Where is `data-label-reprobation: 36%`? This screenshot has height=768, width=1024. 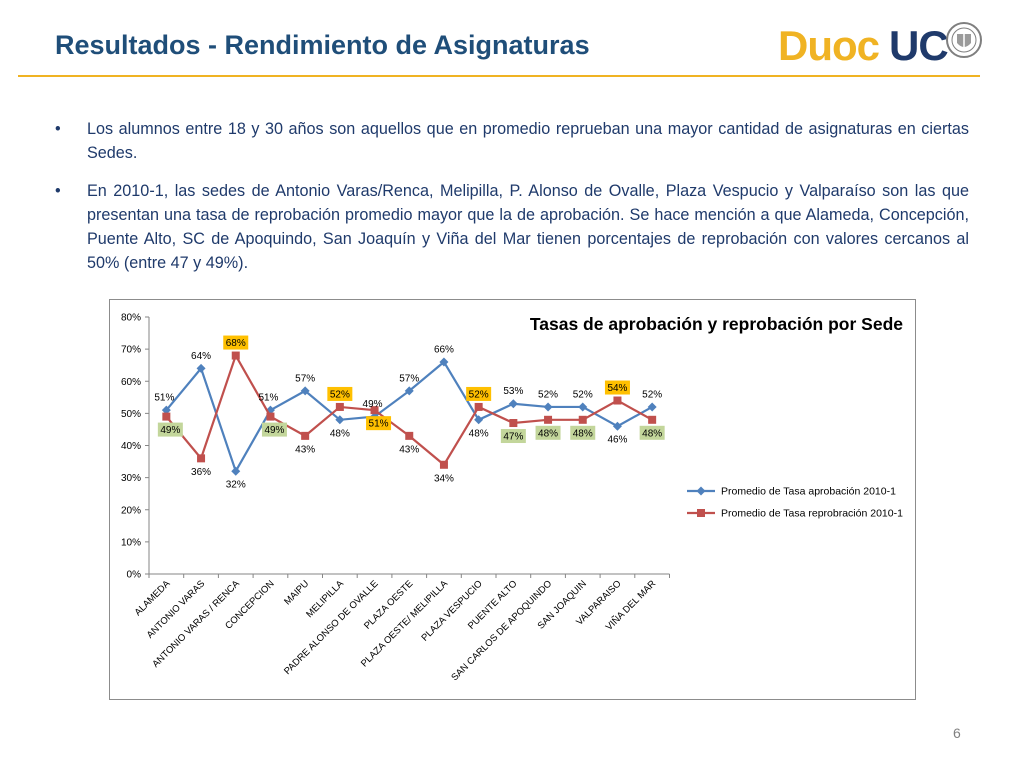
data-label-reprobation: 36% is located at coordinates (201, 472).